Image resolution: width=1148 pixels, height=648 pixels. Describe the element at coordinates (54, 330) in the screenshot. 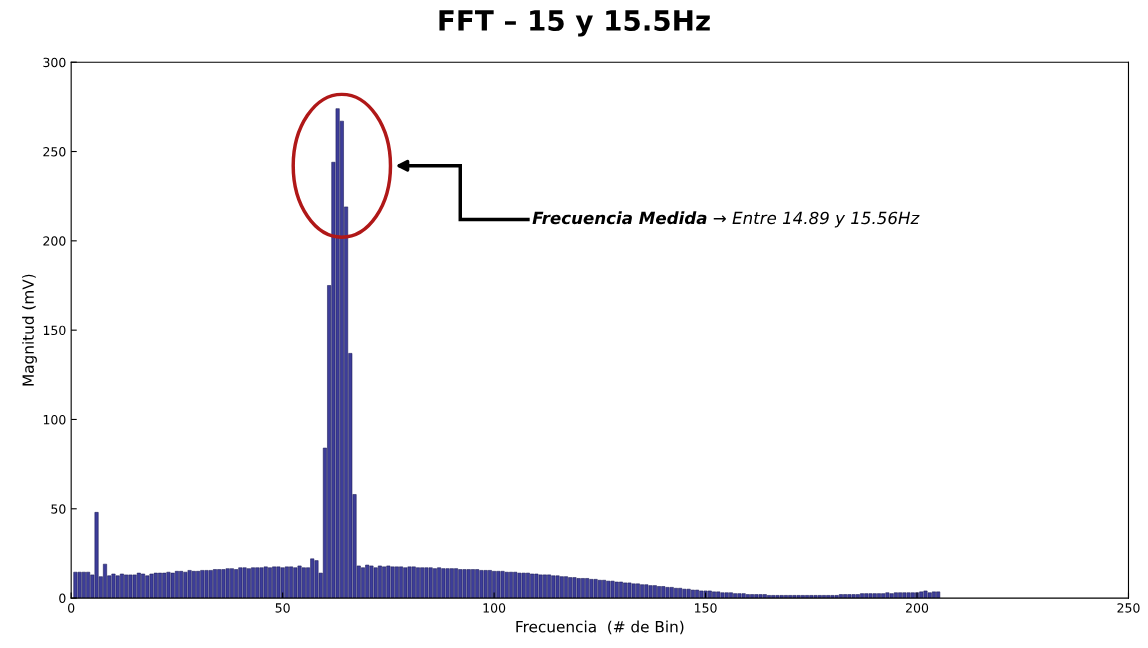

I see `y-tick-label: 150` at that location.